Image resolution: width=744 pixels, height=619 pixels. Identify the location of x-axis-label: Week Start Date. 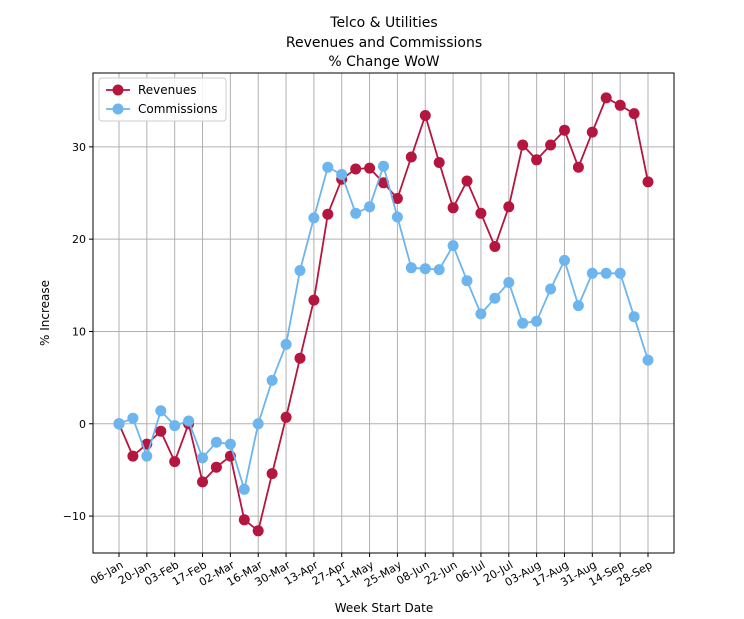
(384, 608).